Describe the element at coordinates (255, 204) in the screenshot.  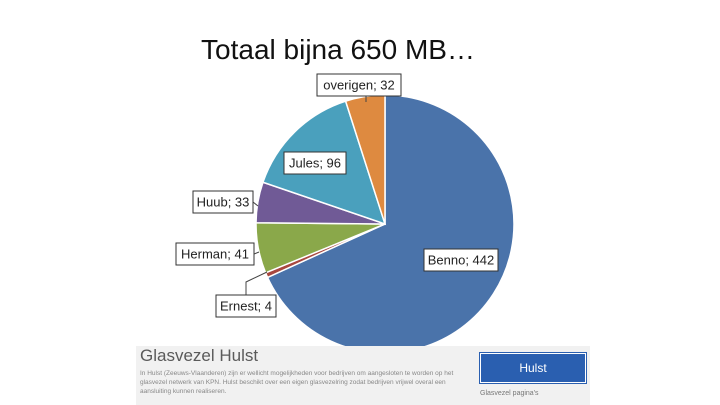
I see `leader-line-huub` at that location.